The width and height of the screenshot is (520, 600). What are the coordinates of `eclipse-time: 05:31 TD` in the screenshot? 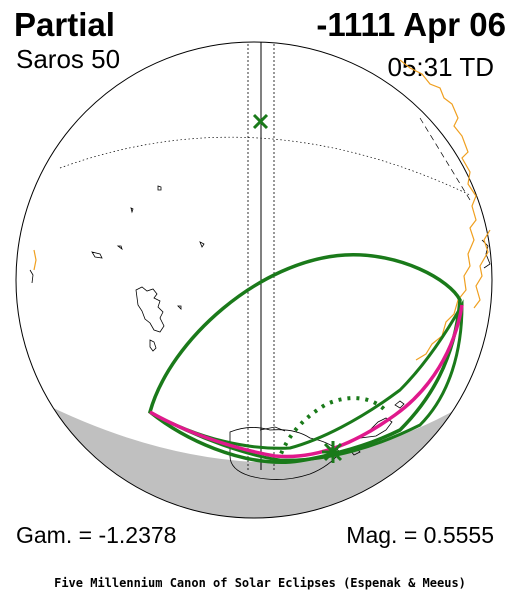 It's located at (440, 67).